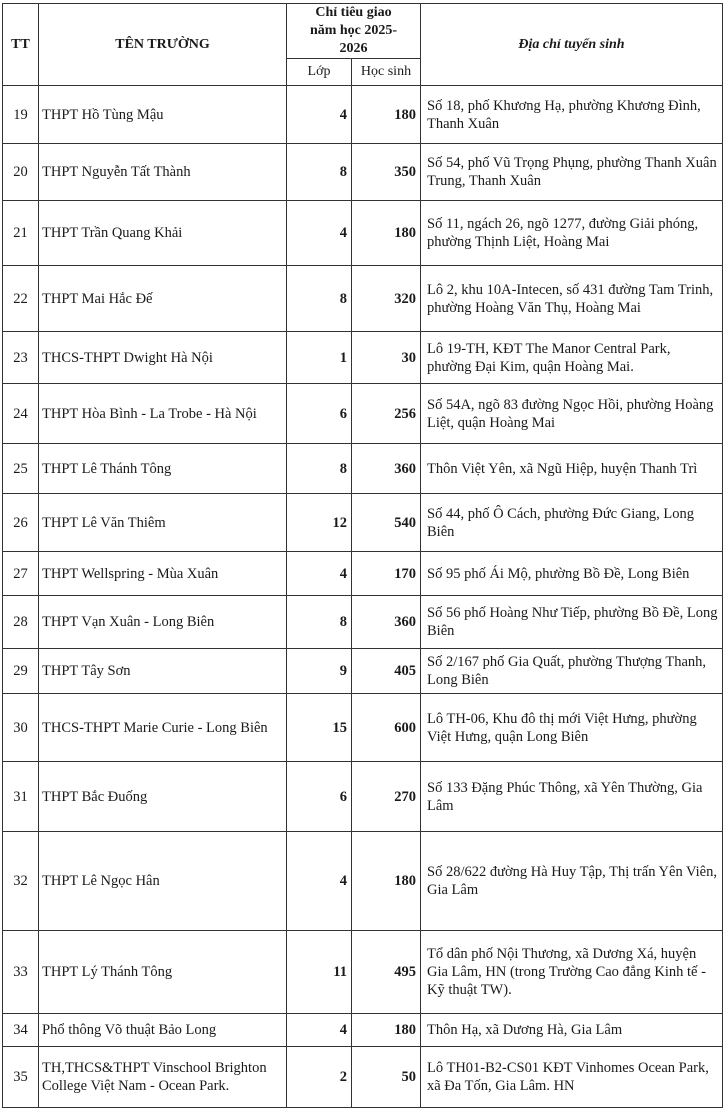 This screenshot has height=1110, width=725. Describe the element at coordinates (162, 671) in the screenshot. I see `school-name: THPT Tây Sơn` at that location.